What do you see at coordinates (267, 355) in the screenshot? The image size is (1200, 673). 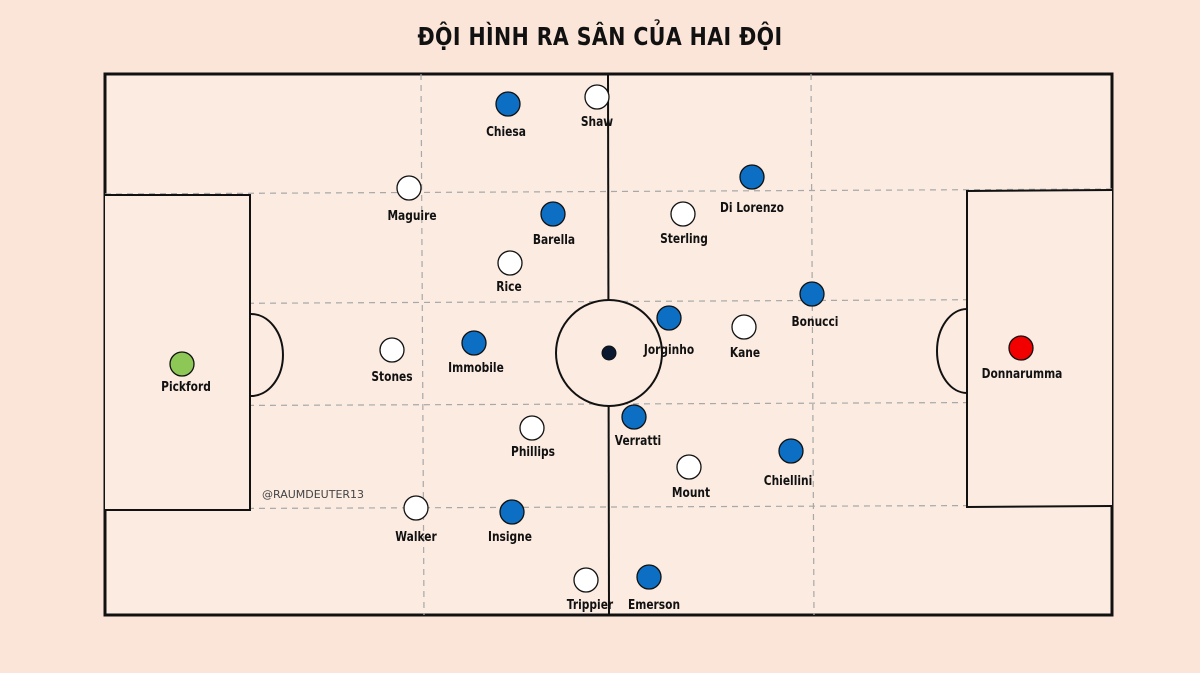 I see `left-penalty-arc` at bounding box center [267, 355].